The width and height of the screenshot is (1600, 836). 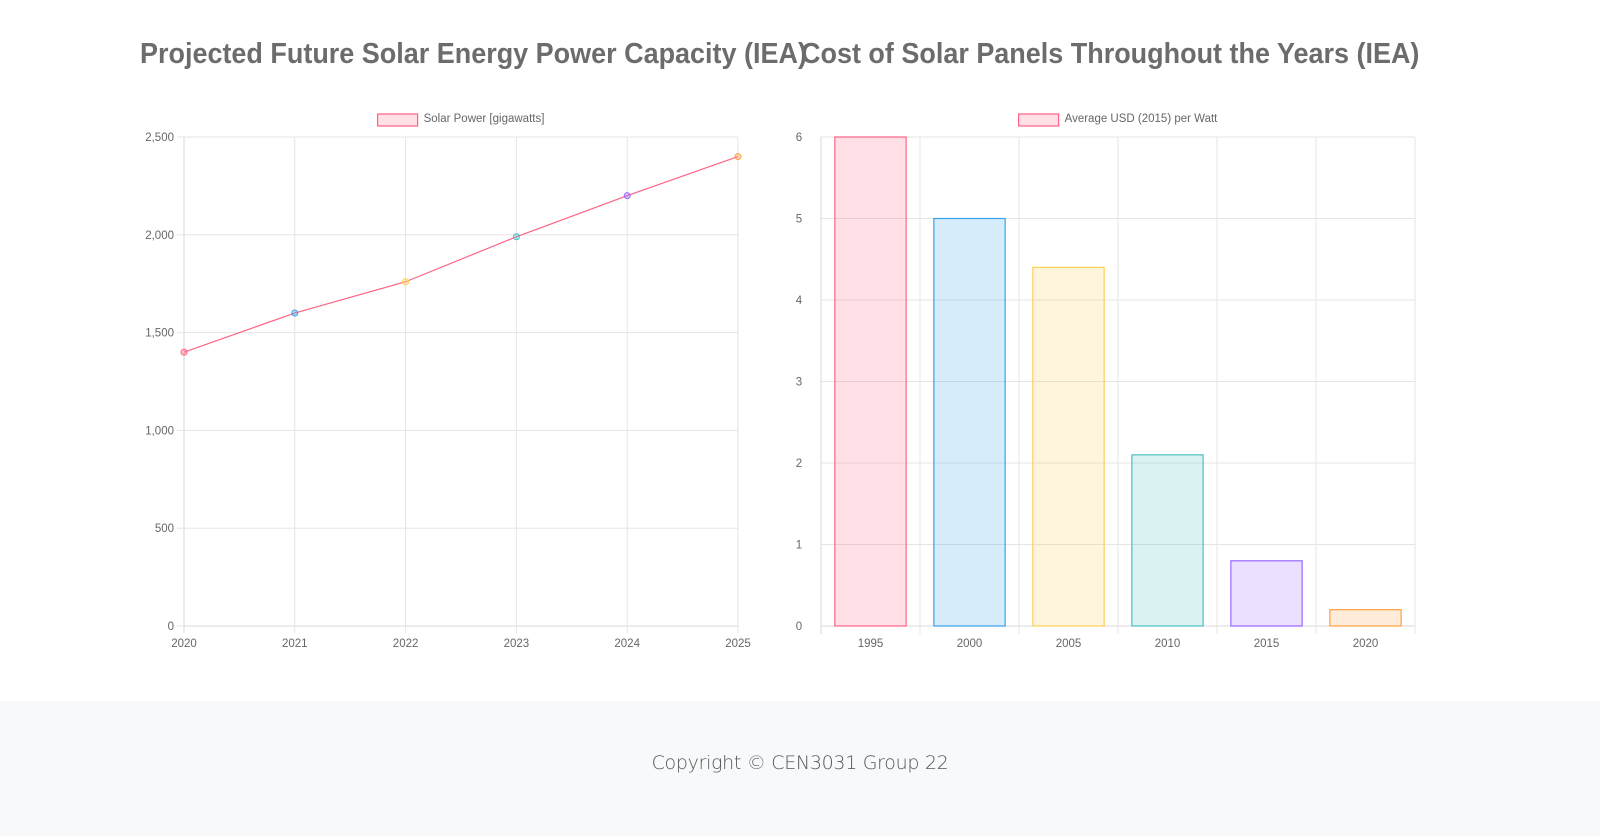 I want to click on bar-chart-y-ticks: 0 1 2 3 4 5 6, so click(x=799, y=382).